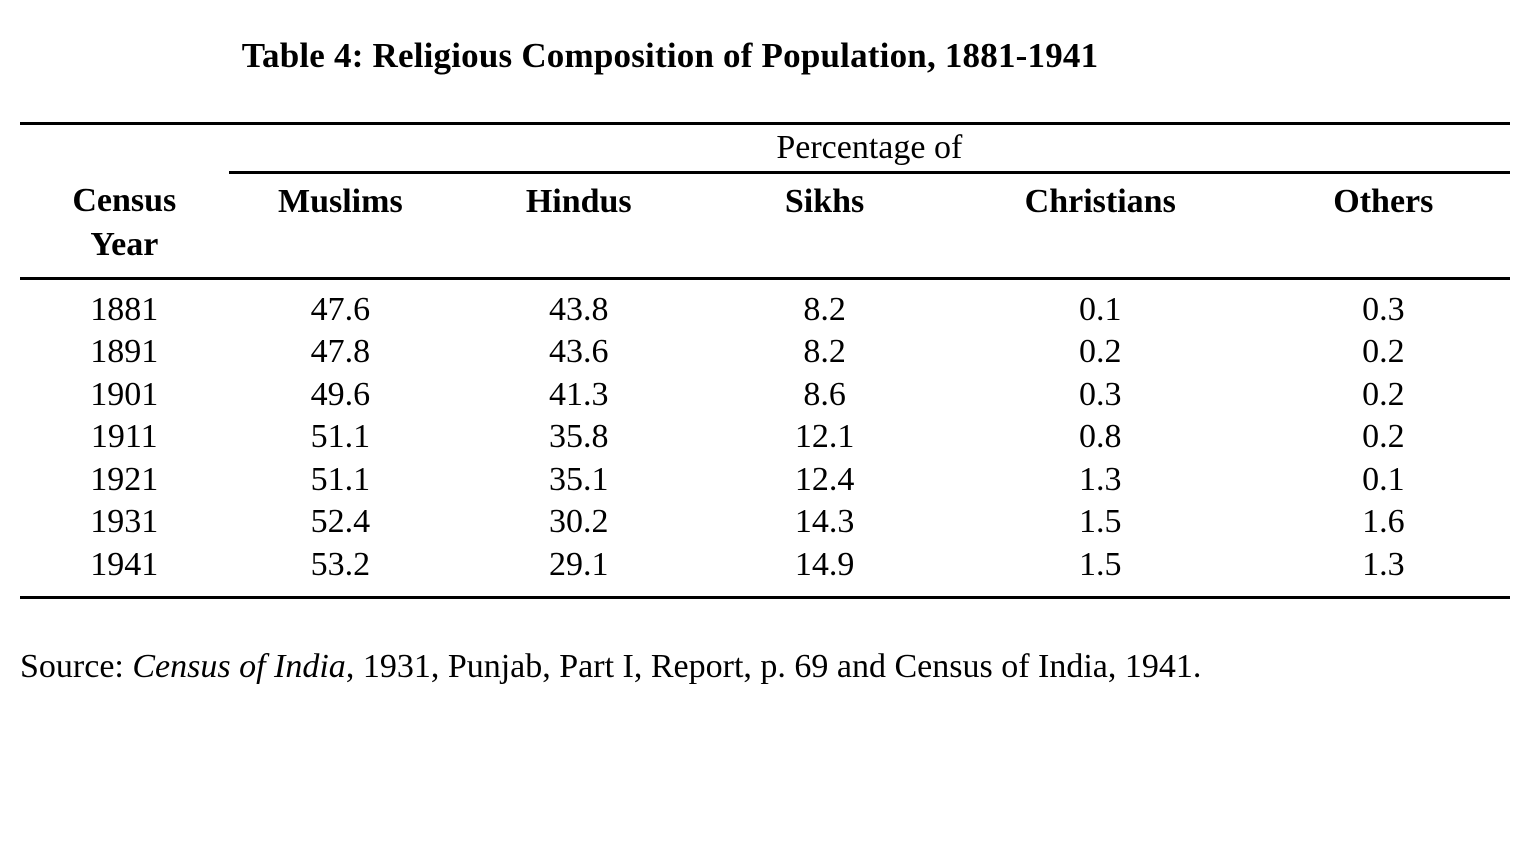 The height and width of the screenshot is (858, 1530). Describe the element at coordinates (340, 571) in the screenshot. I see `value-cell: 53.2` at that location.